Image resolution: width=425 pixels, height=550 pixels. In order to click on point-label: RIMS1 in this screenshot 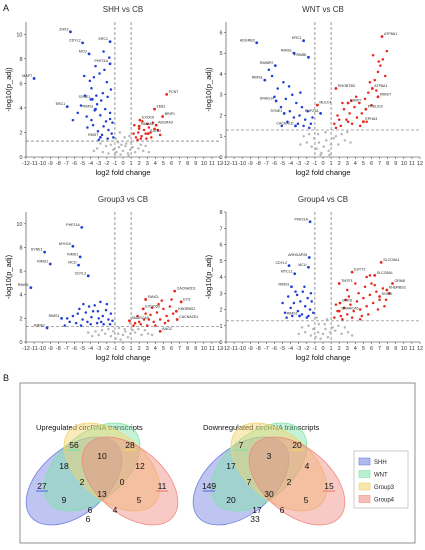, I will do `click(292, 314)`.